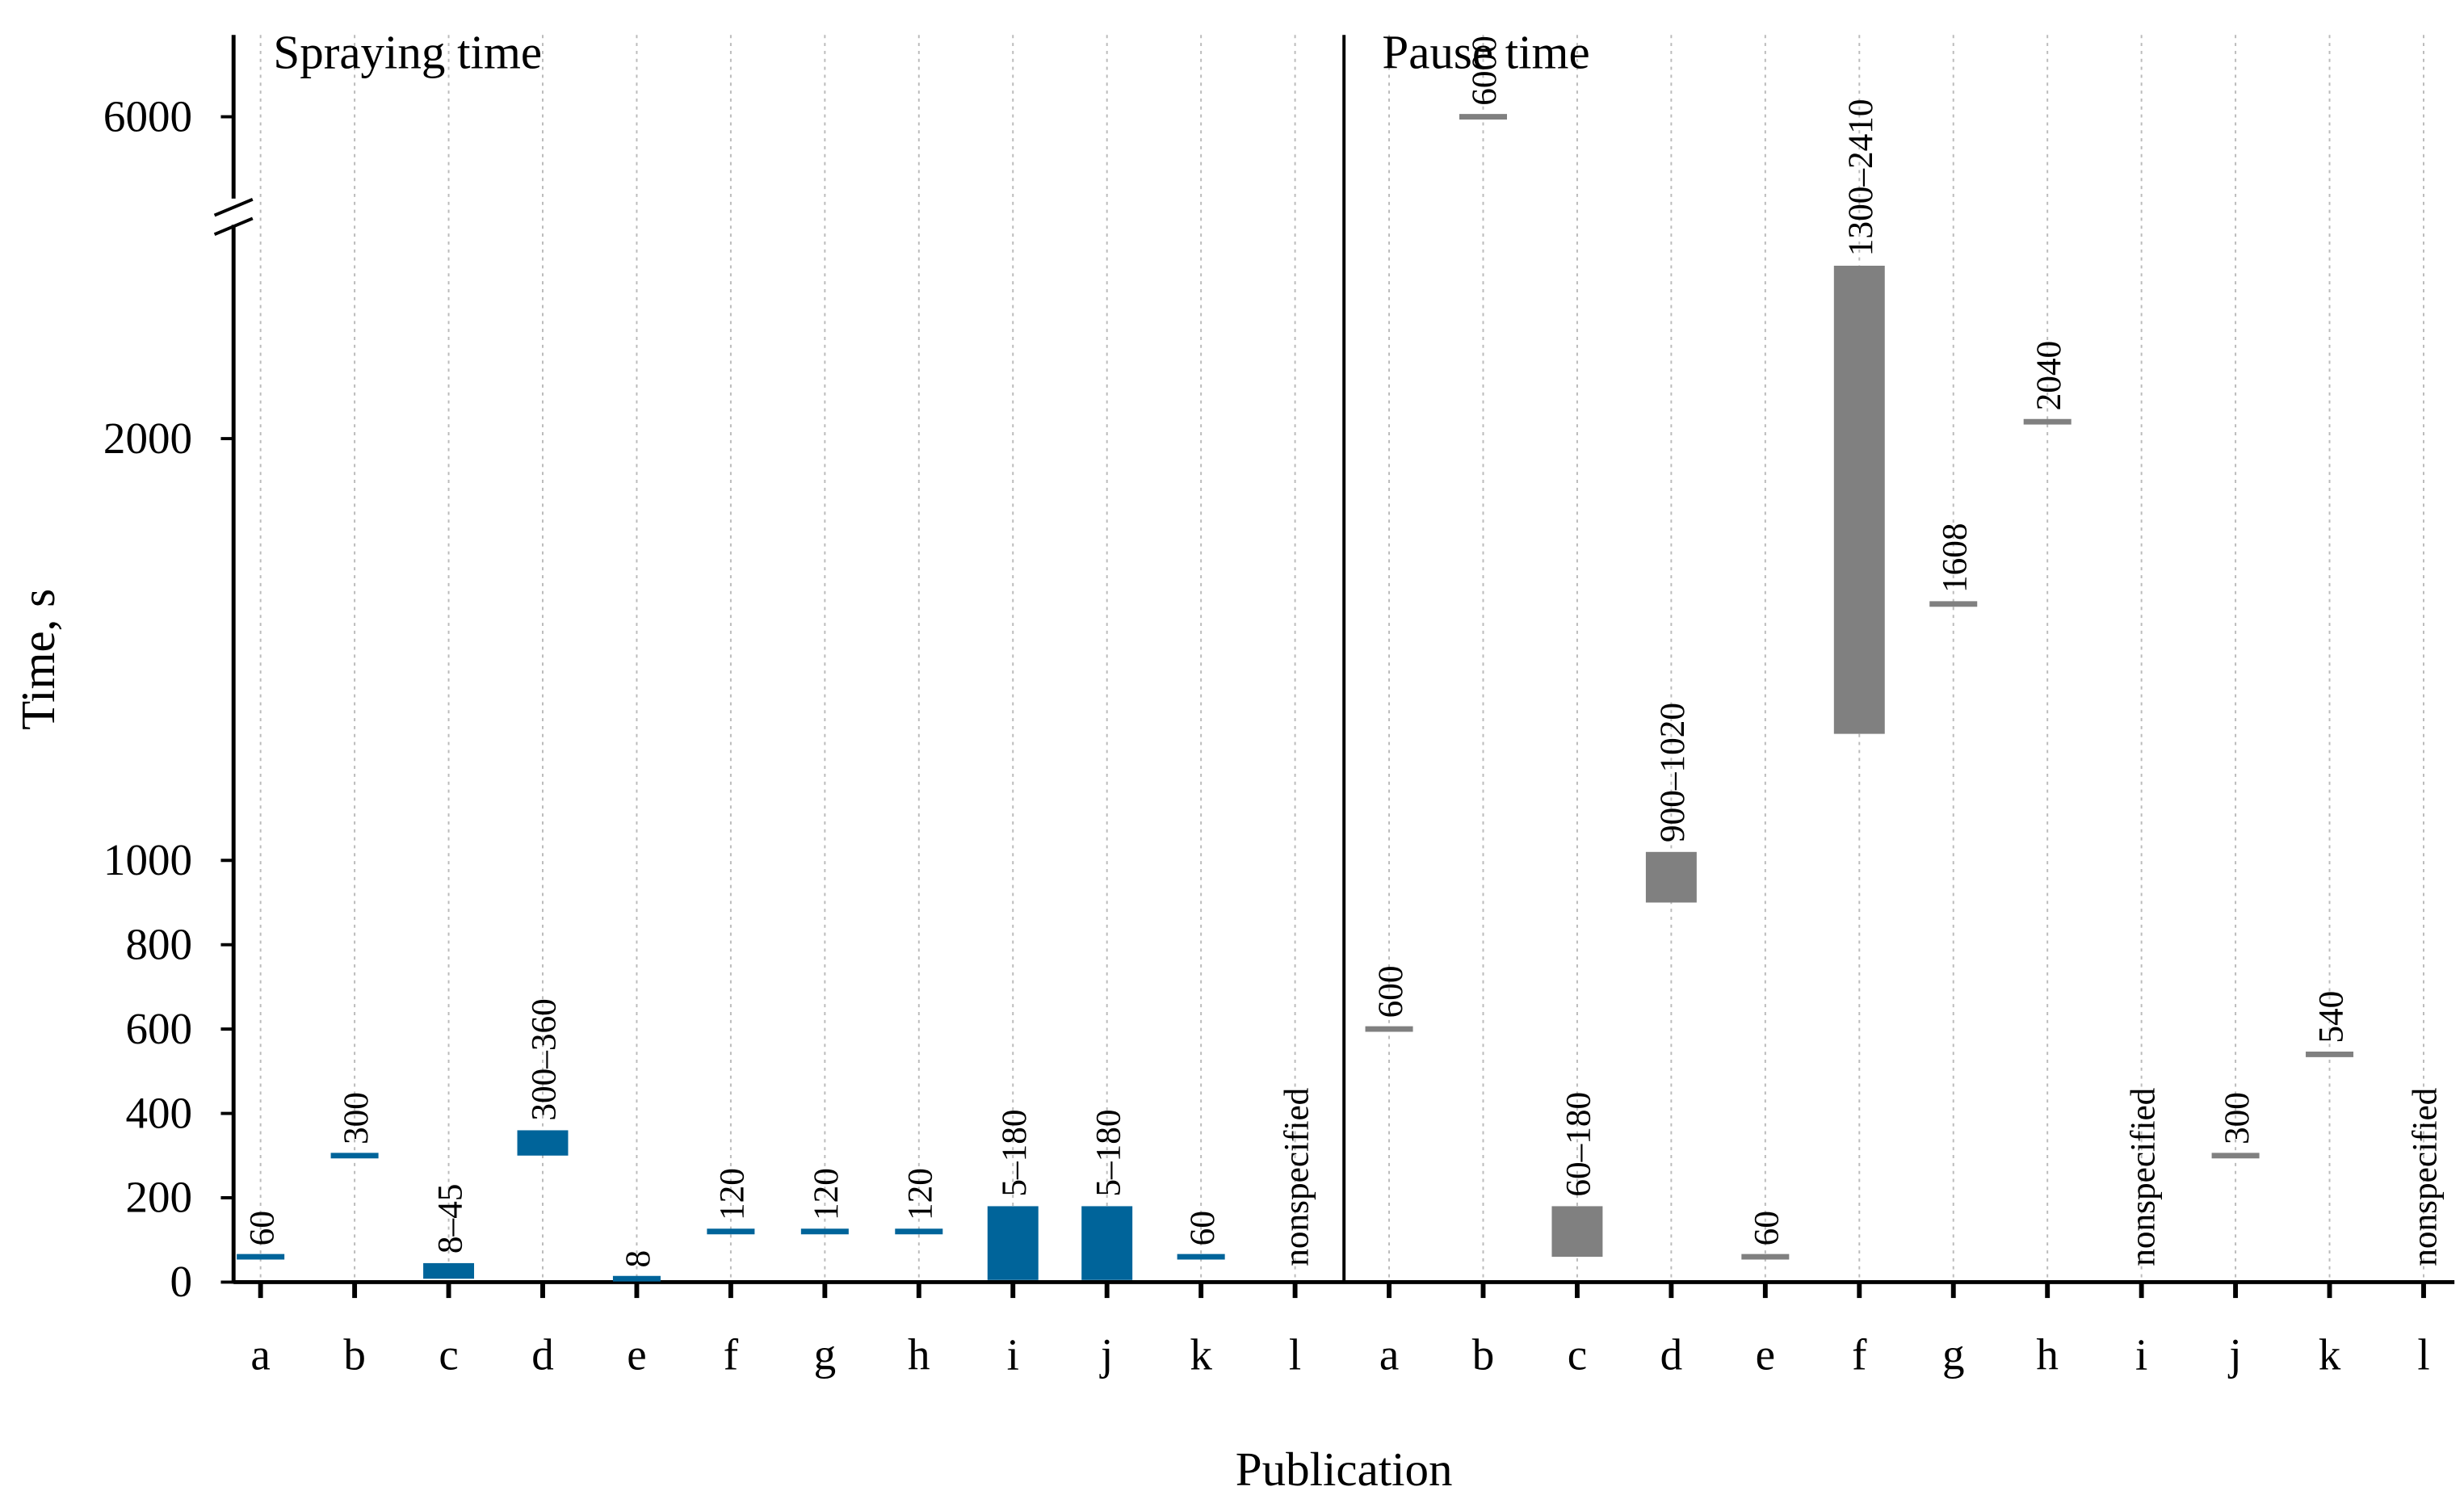 Image resolution: width=2464 pixels, height=1495 pixels. I want to click on y-tick-label: 400, so click(158, 1112).